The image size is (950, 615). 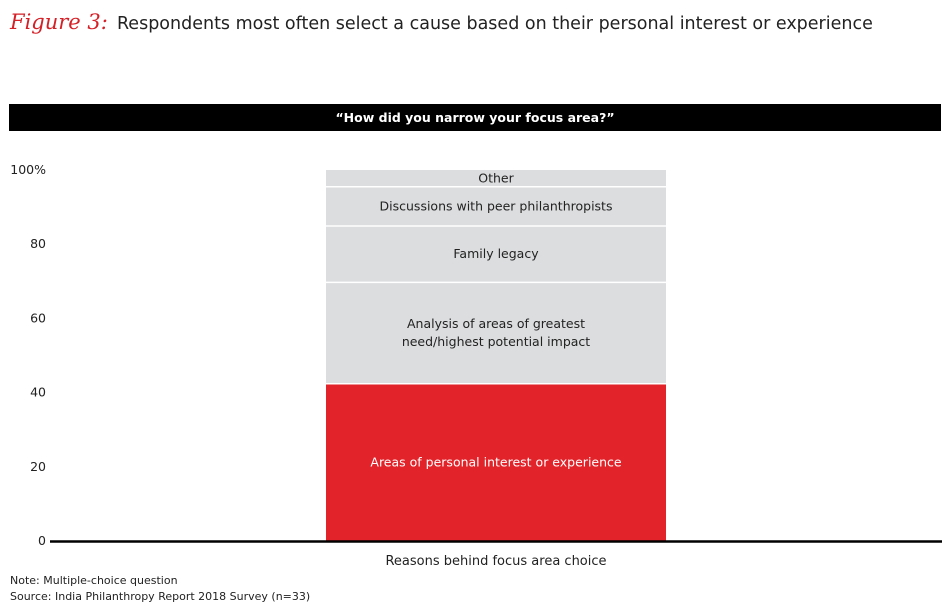 I want to click on x-category-label: Reasons behind focus area choice, so click(x=495, y=561).